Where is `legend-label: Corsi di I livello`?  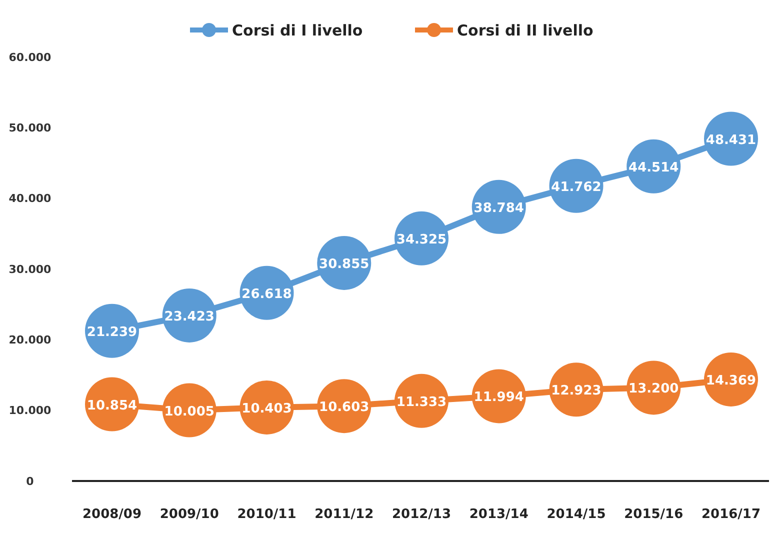 legend-label: Corsi di I livello is located at coordinates (297, 30).